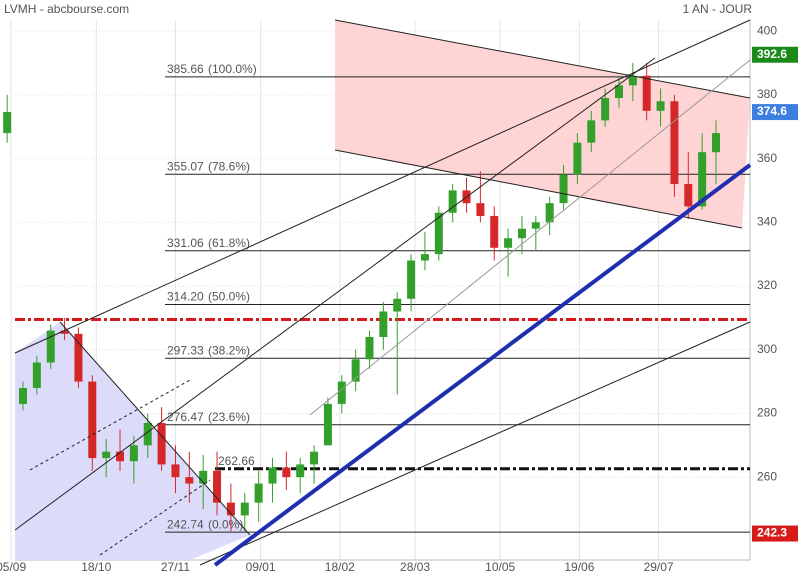 Image resolution: width=800 pixels, height=585 pixels. What do you see at coordinates (767, 285) in the screenshot?
I see `y-tick-label: 320` at bounding box center [767, 285].